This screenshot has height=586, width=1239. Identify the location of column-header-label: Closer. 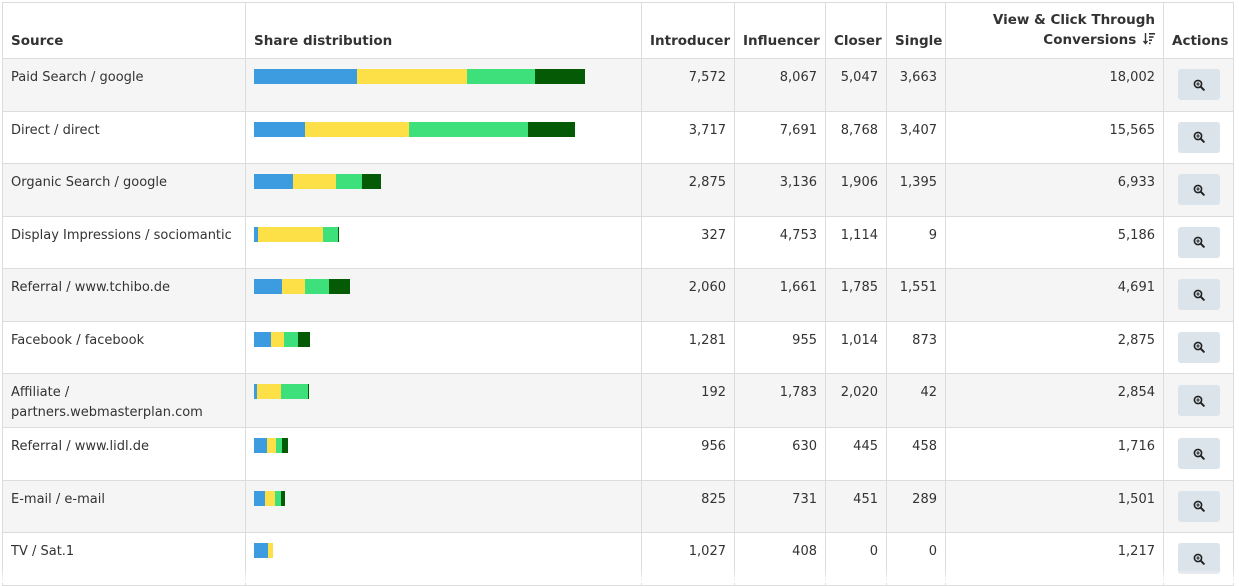
(858, 41).